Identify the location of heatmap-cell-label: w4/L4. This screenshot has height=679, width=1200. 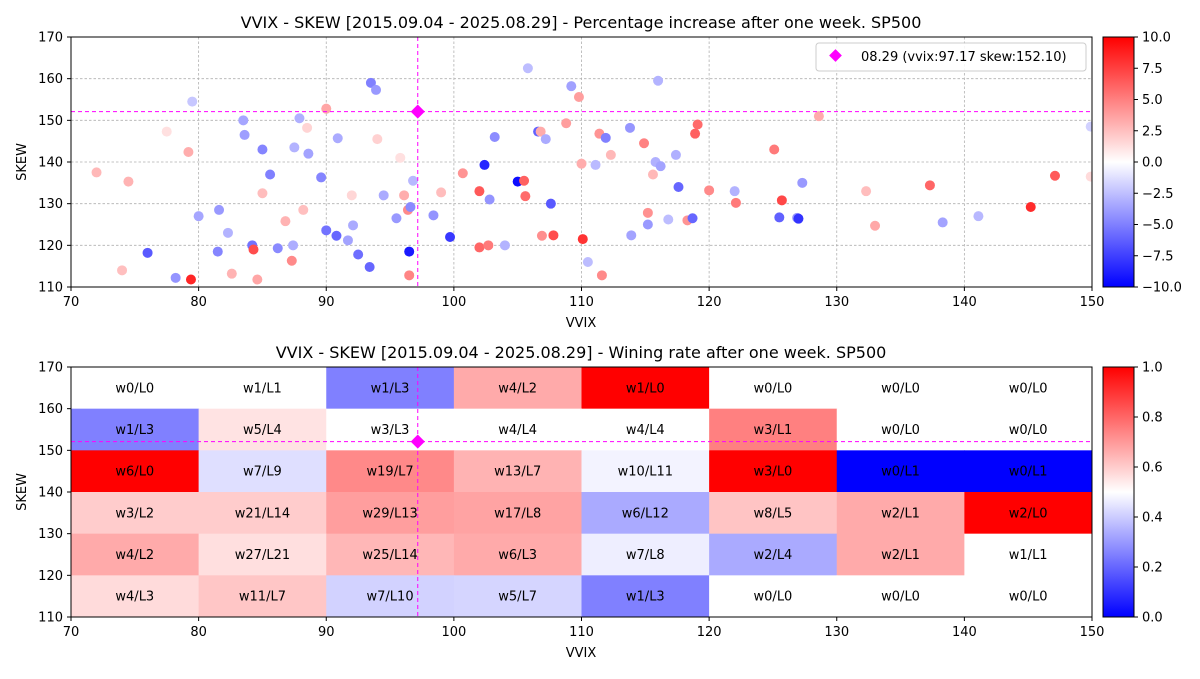
(517, 430).